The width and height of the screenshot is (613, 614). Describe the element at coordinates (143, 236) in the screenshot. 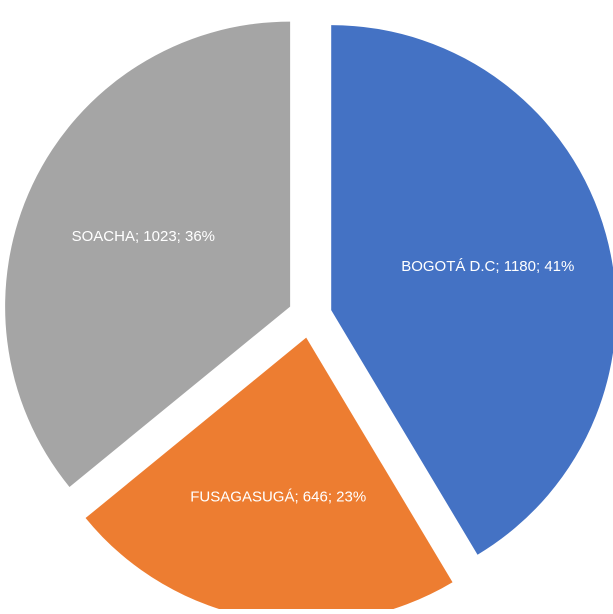

I see `data-label: SOACHA; 1023; 36%` at that location.